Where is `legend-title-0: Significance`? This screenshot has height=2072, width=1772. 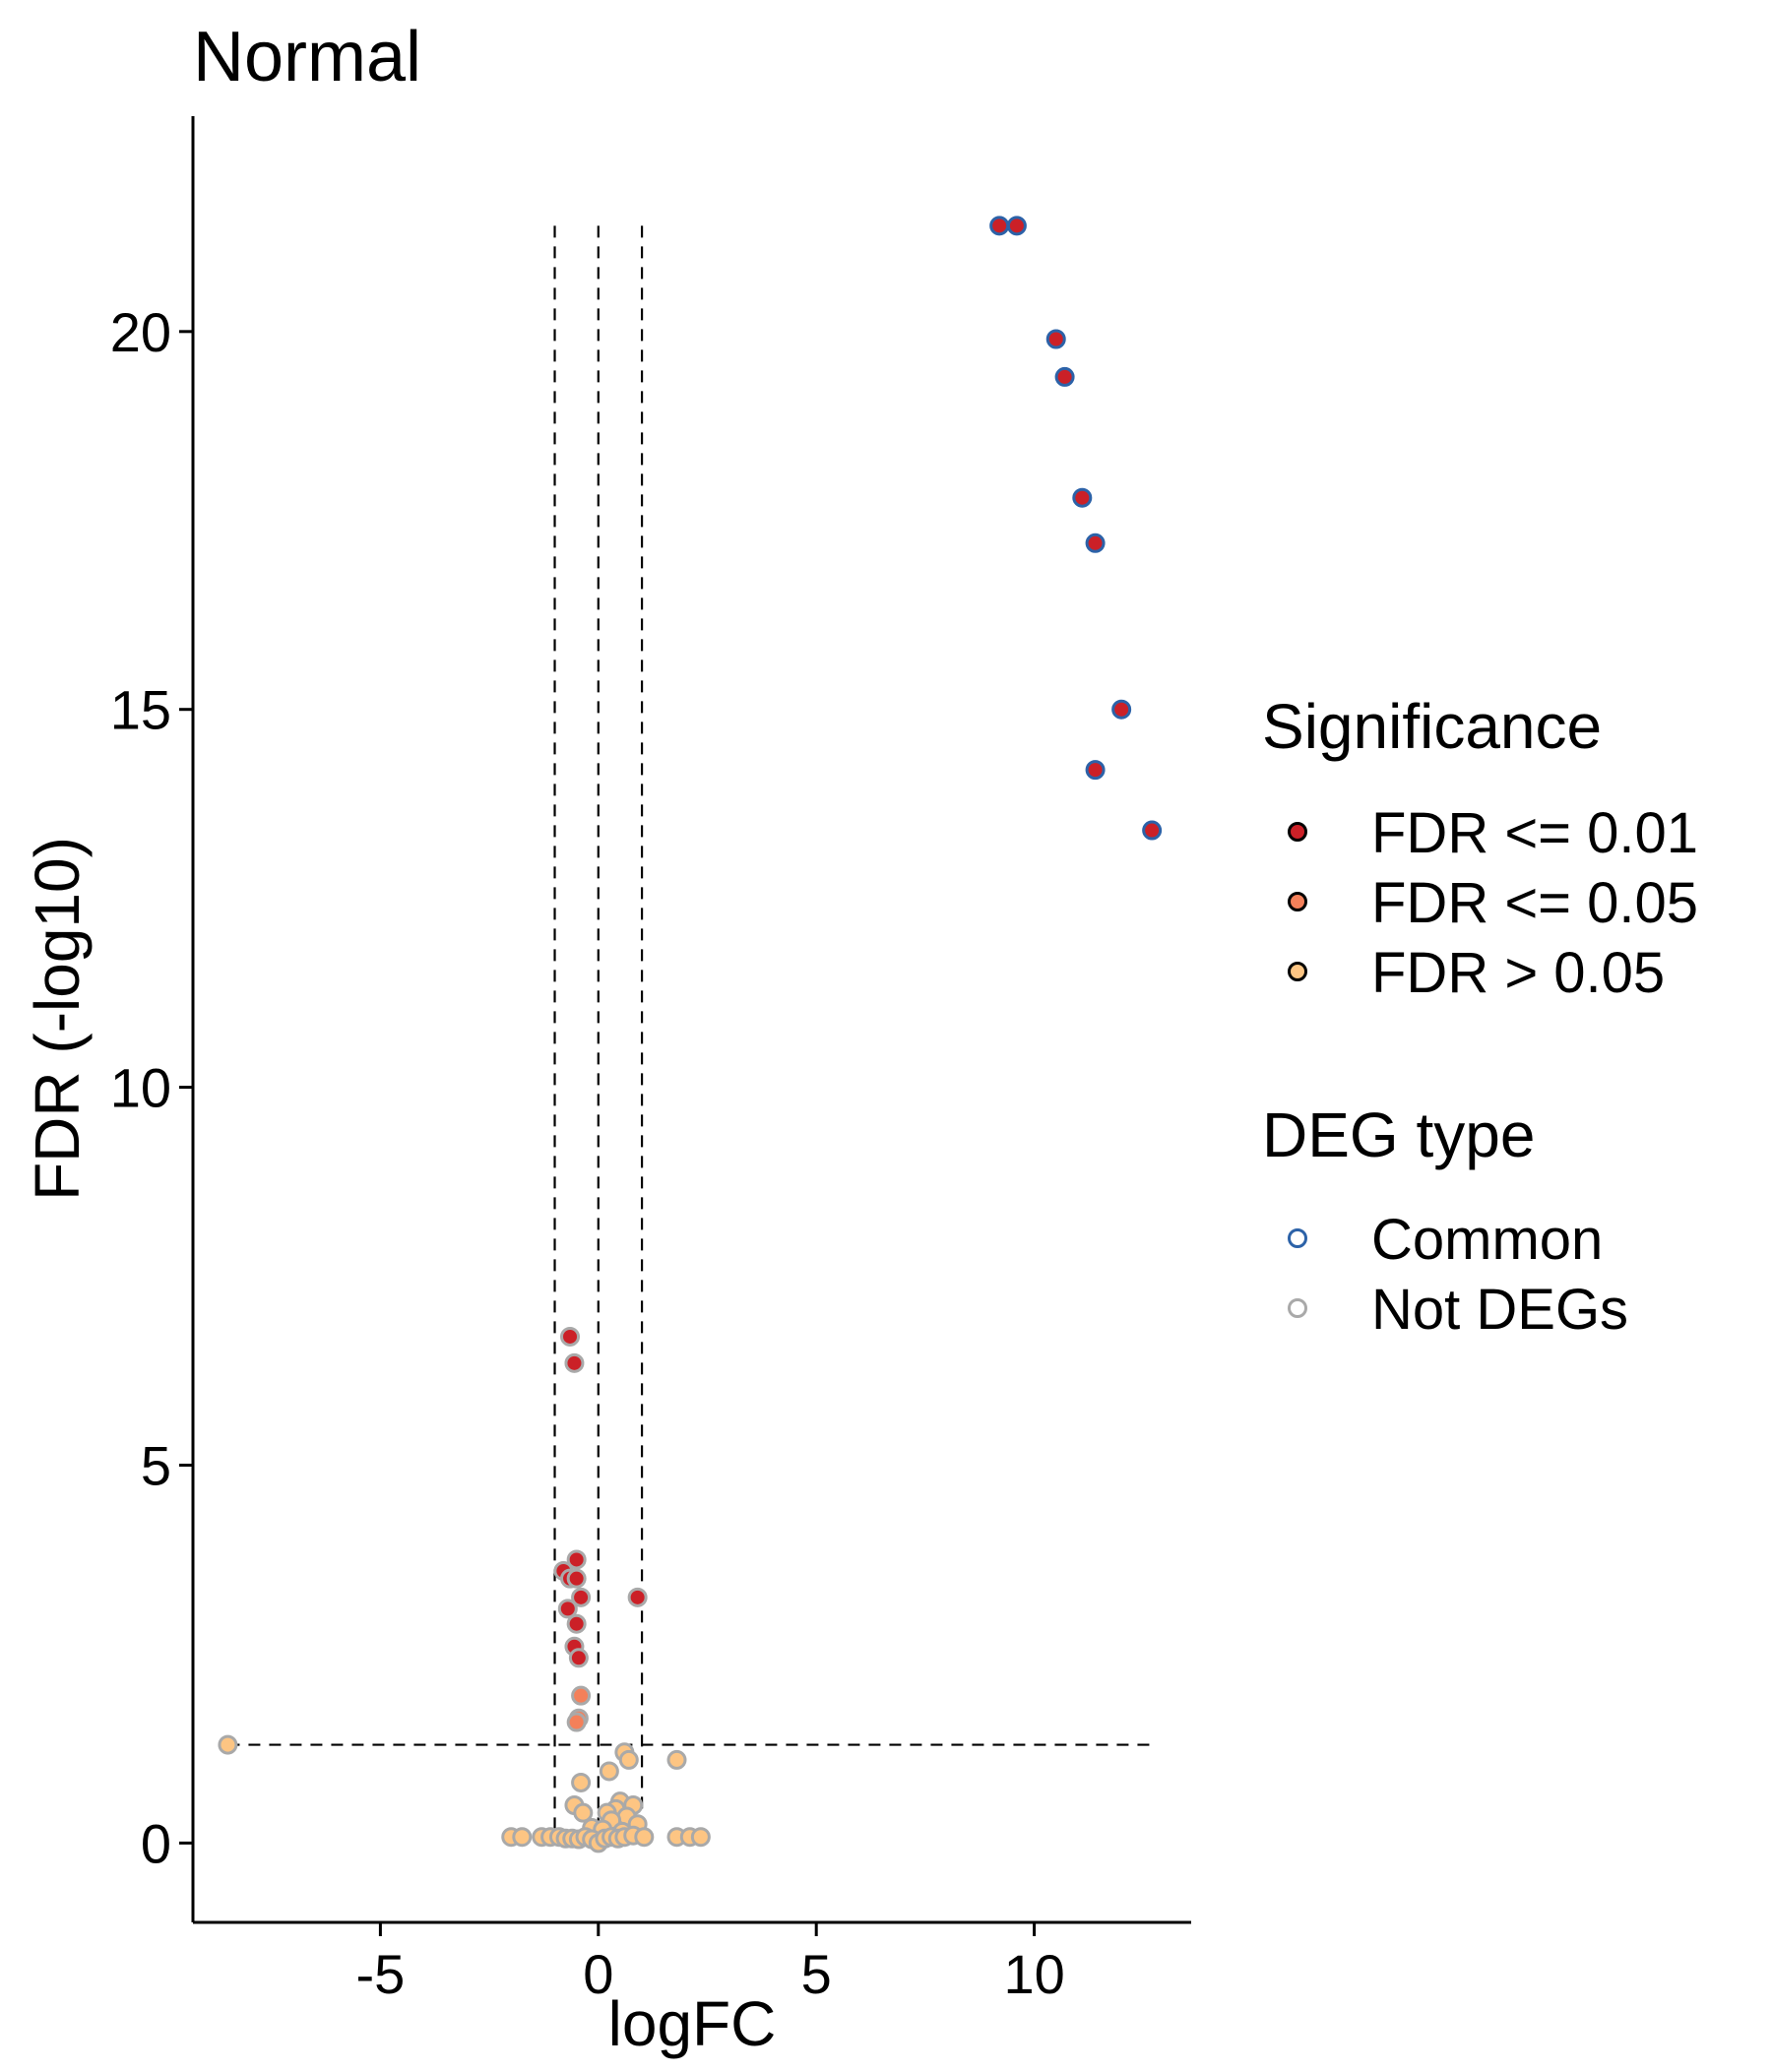
legend-title-0: Significance is located at coordinates (1432, 726).